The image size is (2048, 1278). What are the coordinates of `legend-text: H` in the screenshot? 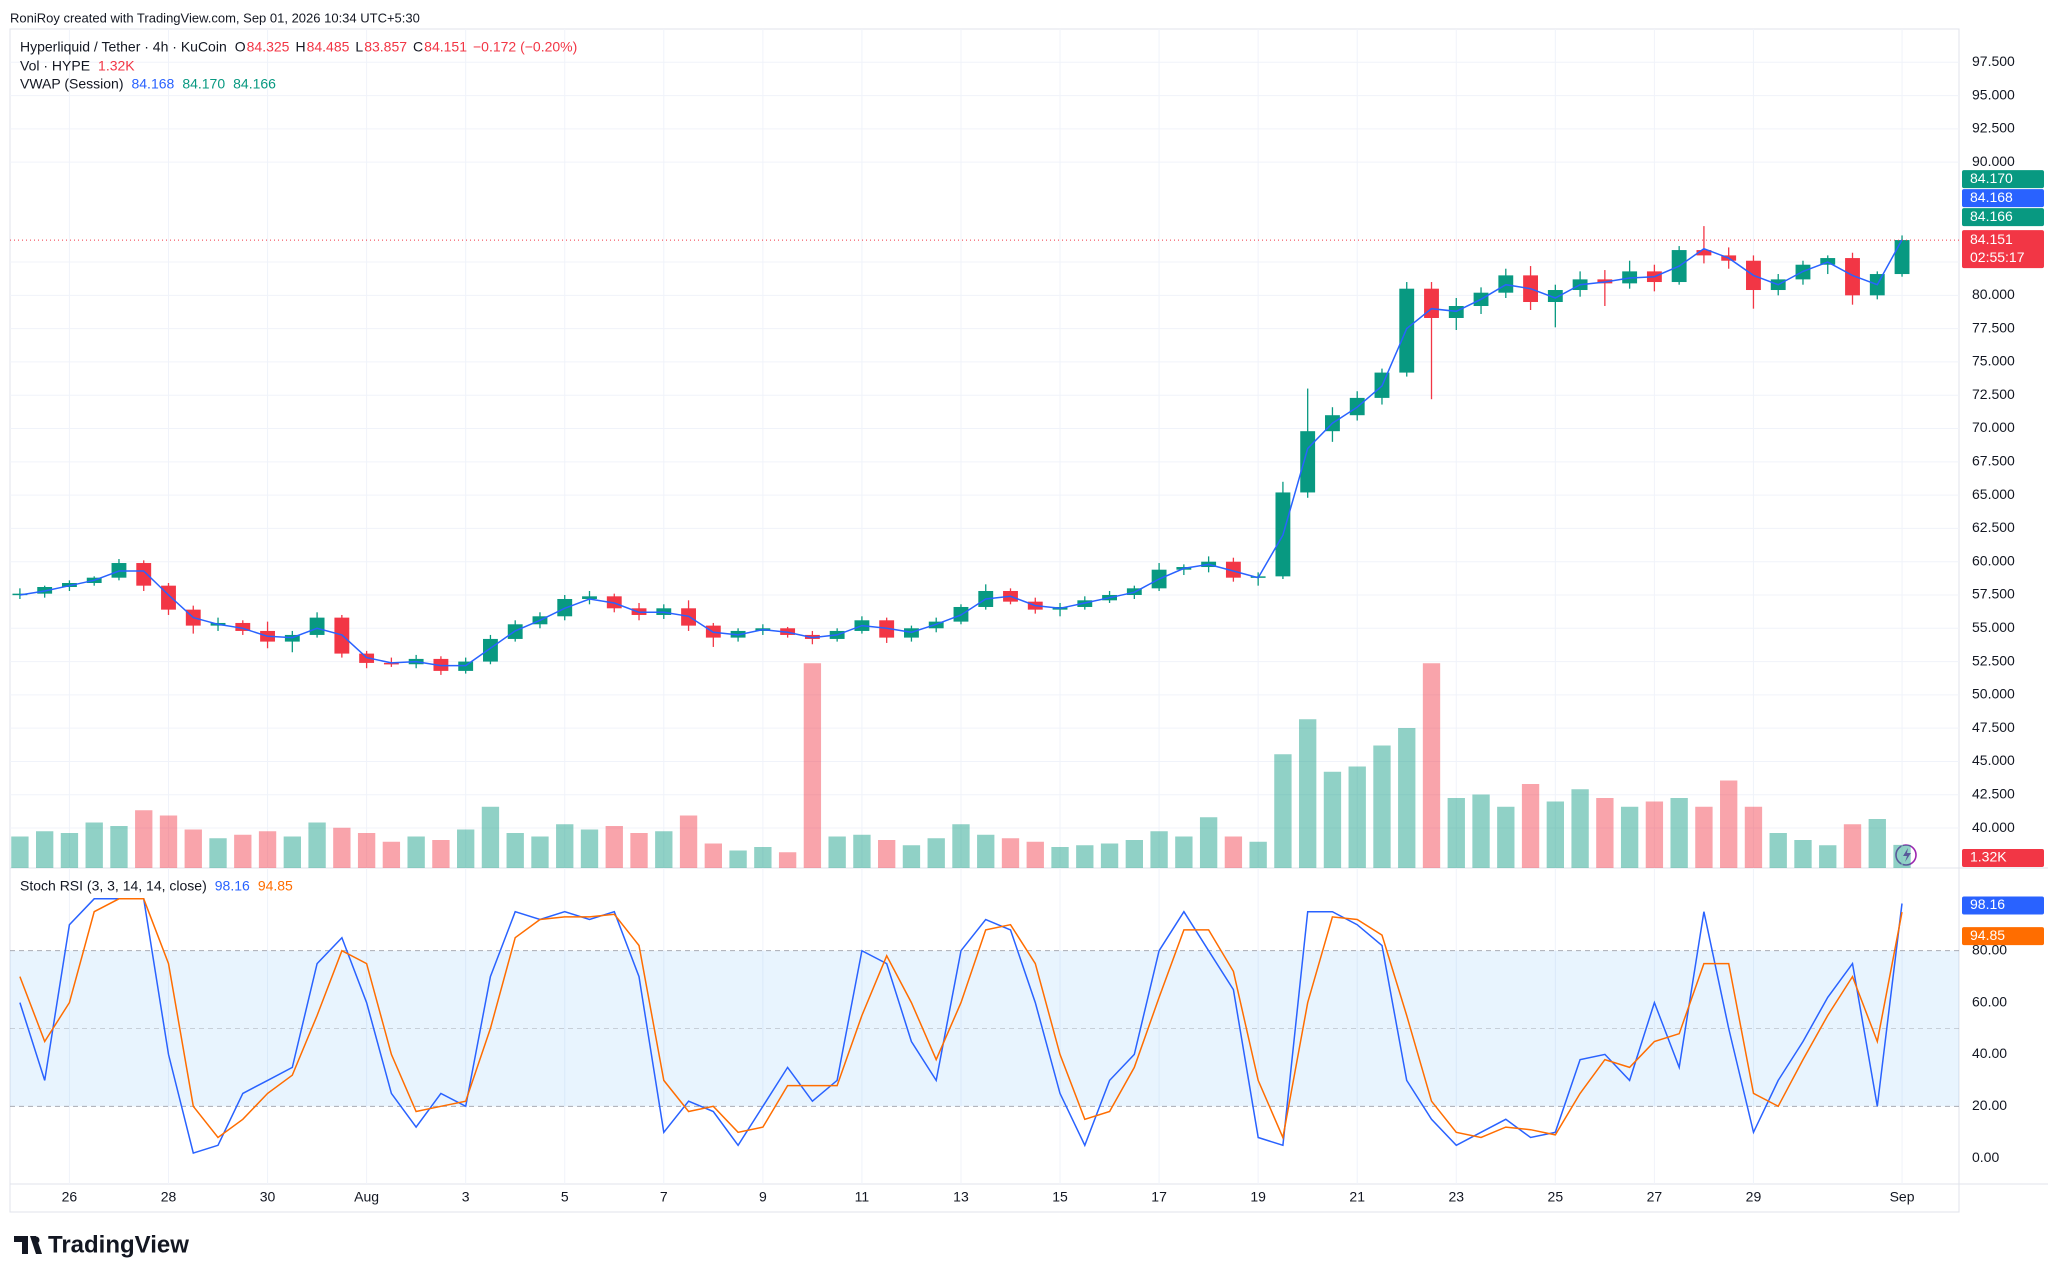 It's located at (300, 47).